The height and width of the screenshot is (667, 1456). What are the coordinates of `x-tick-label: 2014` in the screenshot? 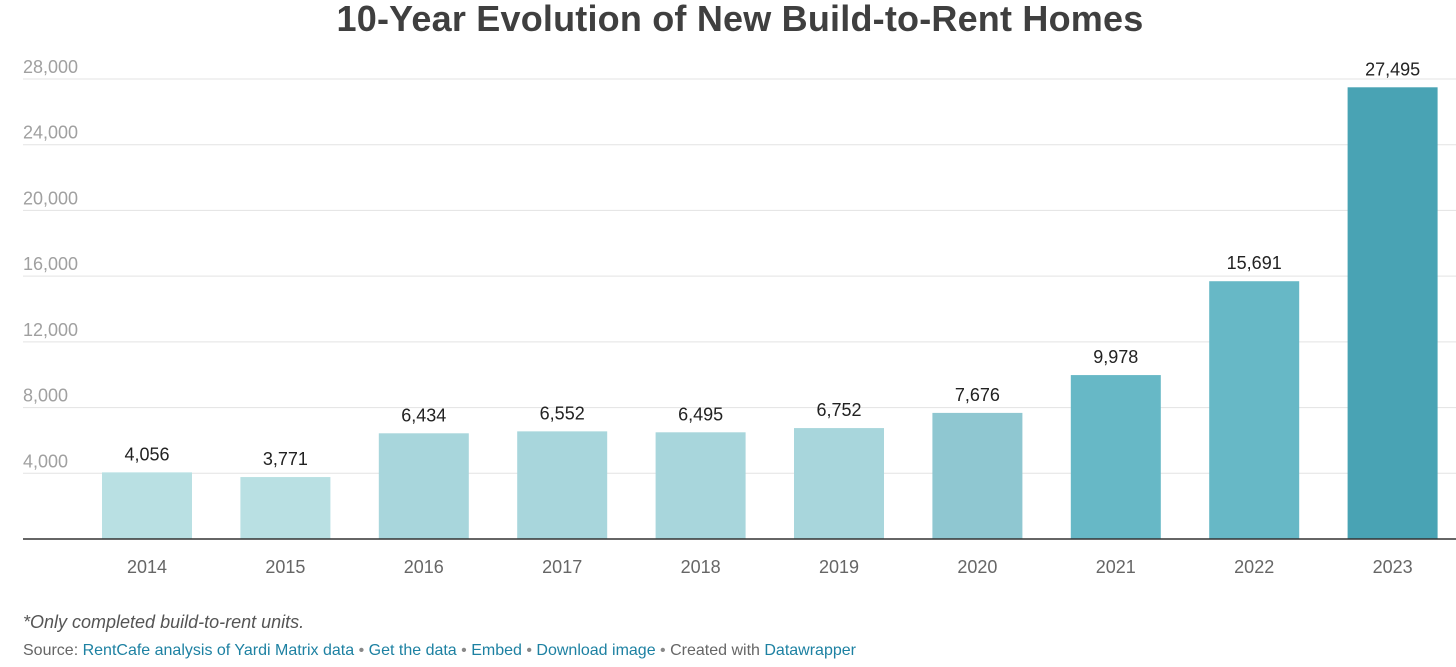 It's located at (147, 567).